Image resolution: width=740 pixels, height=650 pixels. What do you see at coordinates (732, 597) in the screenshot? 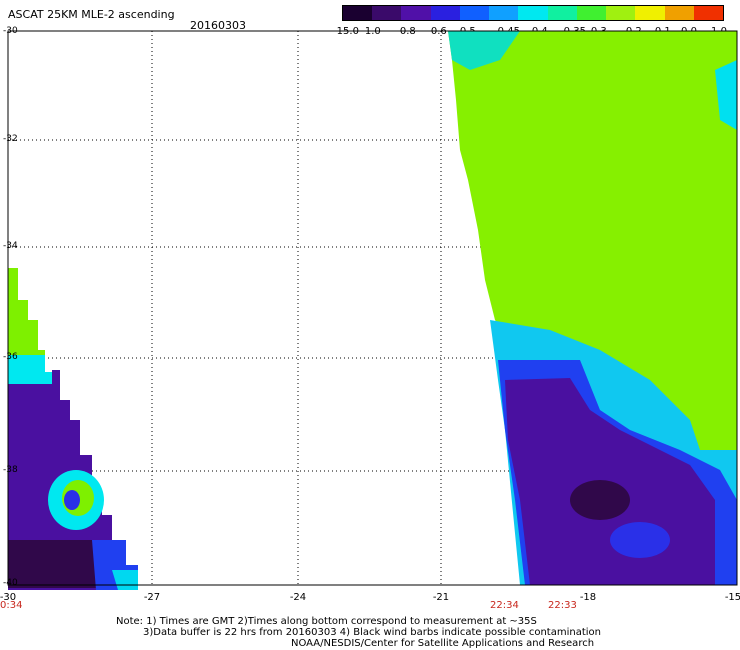
I see `longitude-tick-label: -15` at bounding box center [732, 597].